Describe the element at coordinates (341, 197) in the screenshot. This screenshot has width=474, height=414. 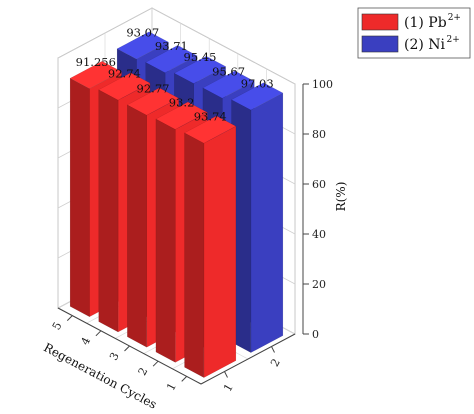
I see `z-axis-label: R(%)` at that location.